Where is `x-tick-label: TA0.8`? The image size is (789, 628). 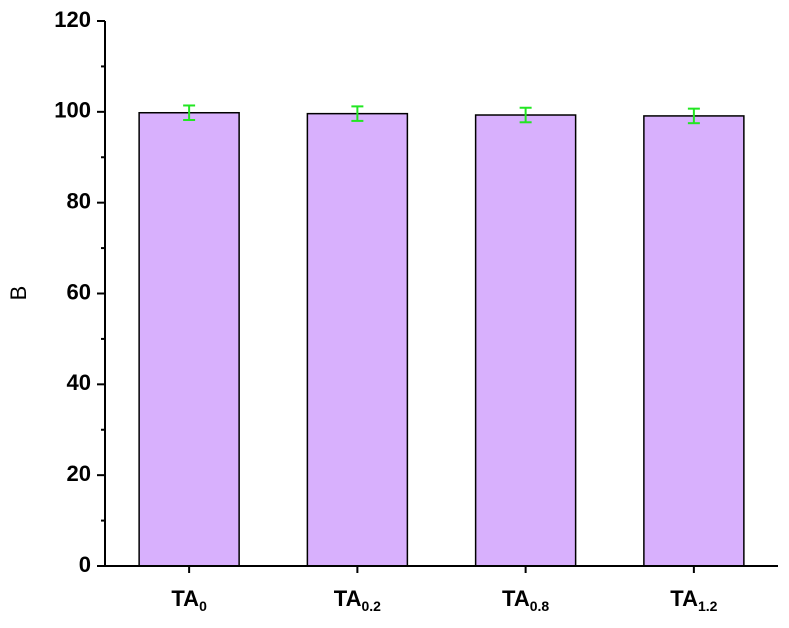
x-tick-label: TA0.8 is located at coordinates (525, 600).